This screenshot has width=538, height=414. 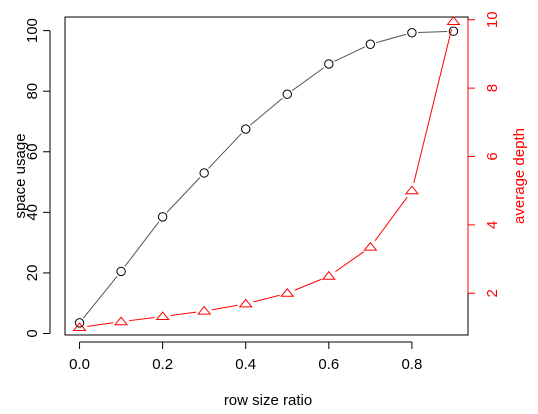 What do you see at coordinates (492, 225) in the screenshot?
I see `right-y-tick-label: 4` at bounding box center [492, 225].